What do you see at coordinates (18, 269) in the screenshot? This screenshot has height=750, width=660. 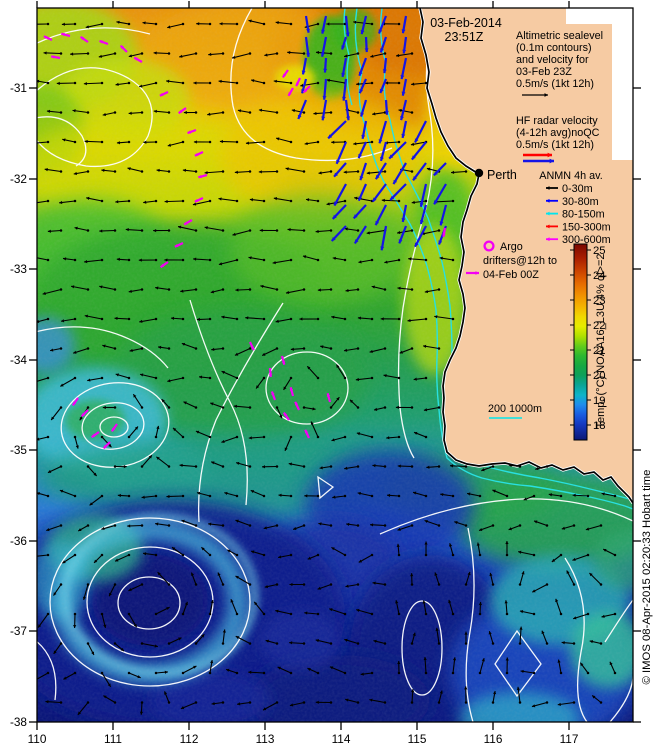 I see `y-tick-label: -33` at bounding box center [18, 269].